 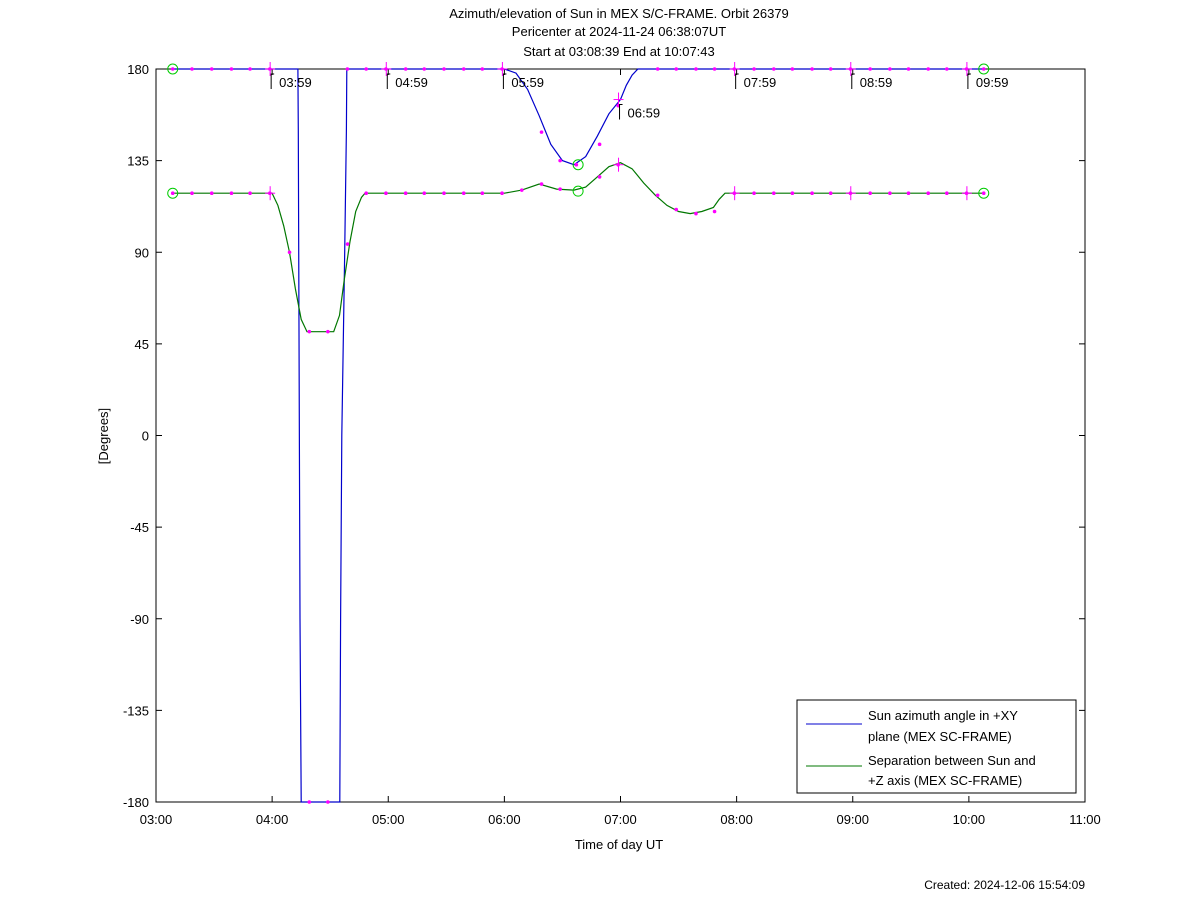 What do you see at coordinates (1085, 819) in the screenshot?
I see `x-tick-label: 11:00` at bounding box center [1085, 819].